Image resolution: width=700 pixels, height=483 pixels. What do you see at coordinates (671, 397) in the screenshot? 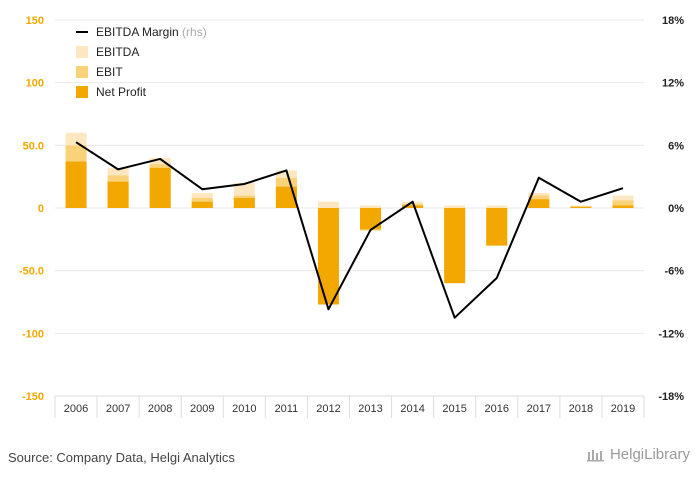
I see `y-tick-label-right: -18%` at bounding box center [671, 397].